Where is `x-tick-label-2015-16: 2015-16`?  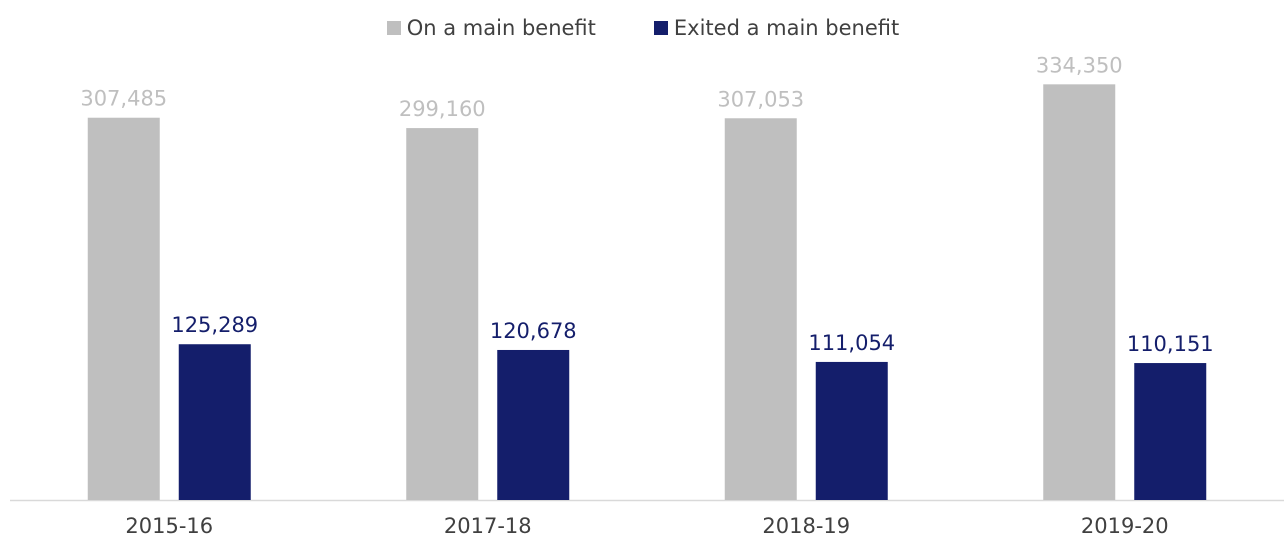
x-tick-label-2015-16: 2015-16 is located at coordinates (169, 526).